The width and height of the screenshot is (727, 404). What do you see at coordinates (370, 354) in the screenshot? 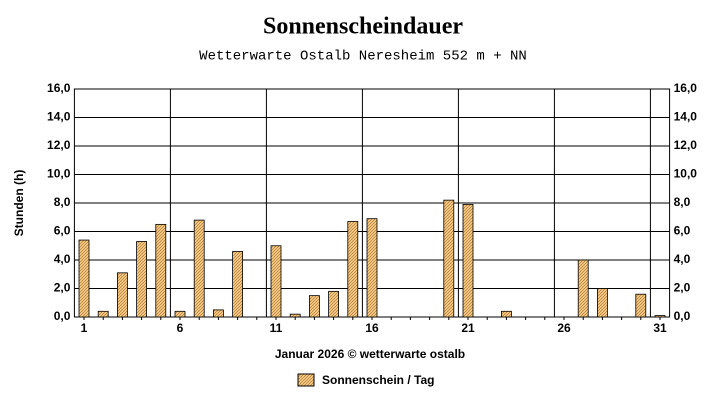
I see `x-axis-label: Januar 2026 © wetterwarte ostalb` at bounding box center [370, 354].